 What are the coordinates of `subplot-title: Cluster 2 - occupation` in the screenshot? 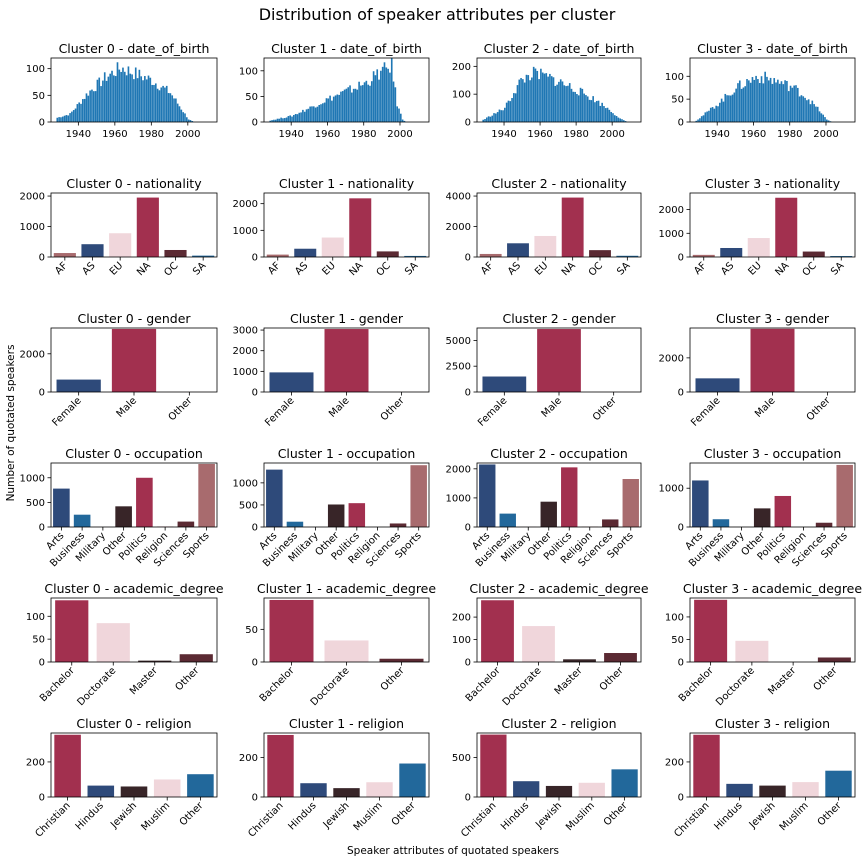 It's located at (559, 453).